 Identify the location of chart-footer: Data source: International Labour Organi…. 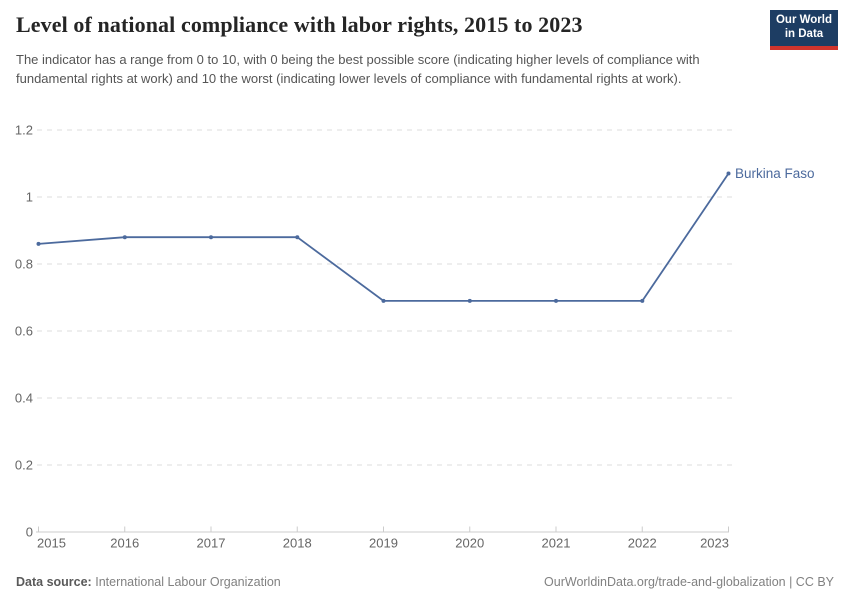
(425, 582).